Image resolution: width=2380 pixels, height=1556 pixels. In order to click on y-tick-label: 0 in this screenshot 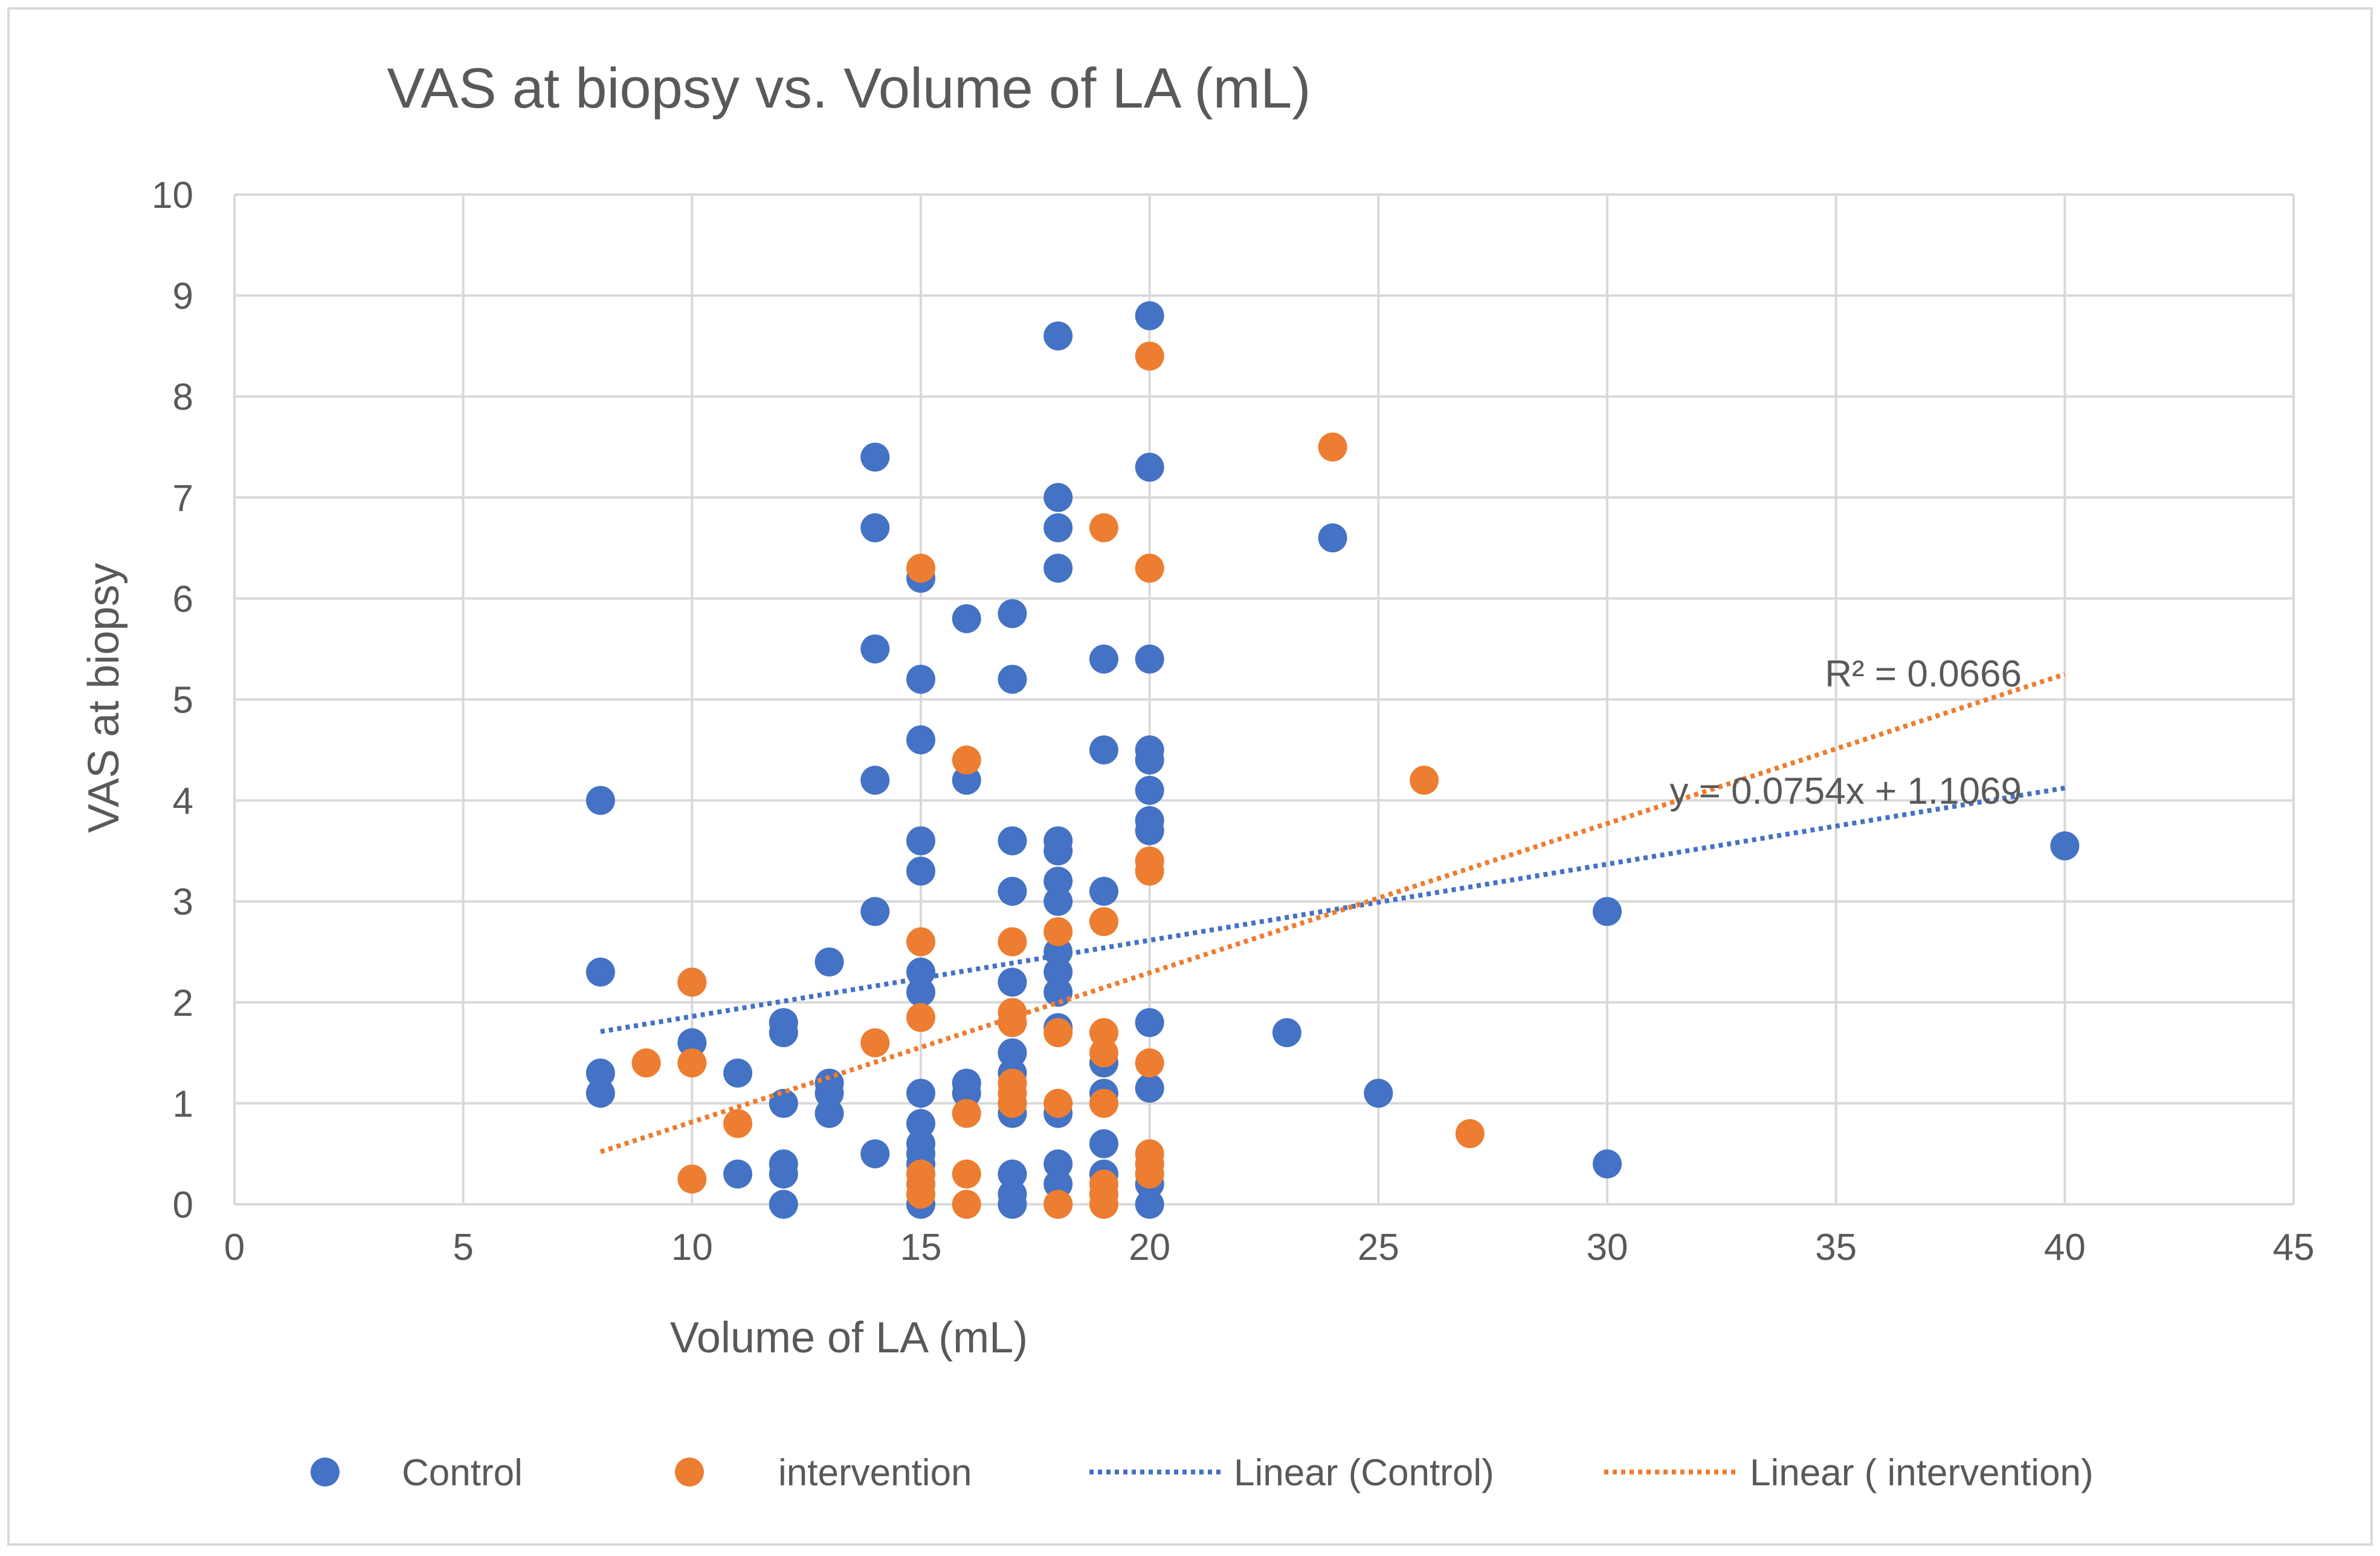, I will do `click(183, 1205)`.